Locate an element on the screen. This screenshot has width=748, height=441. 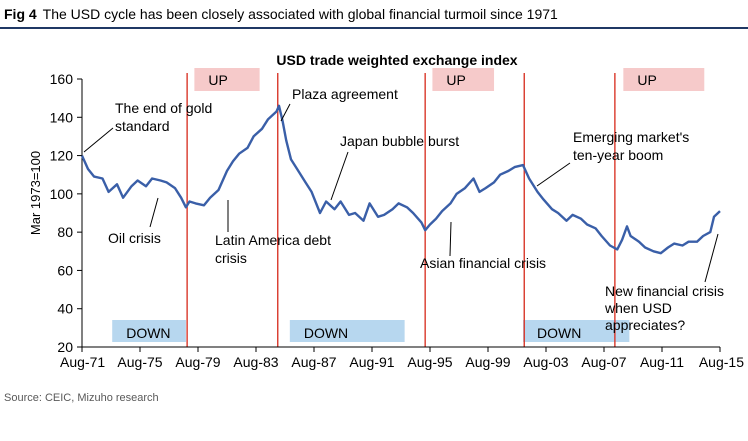
title-rule is located at coordinates (374, 28).